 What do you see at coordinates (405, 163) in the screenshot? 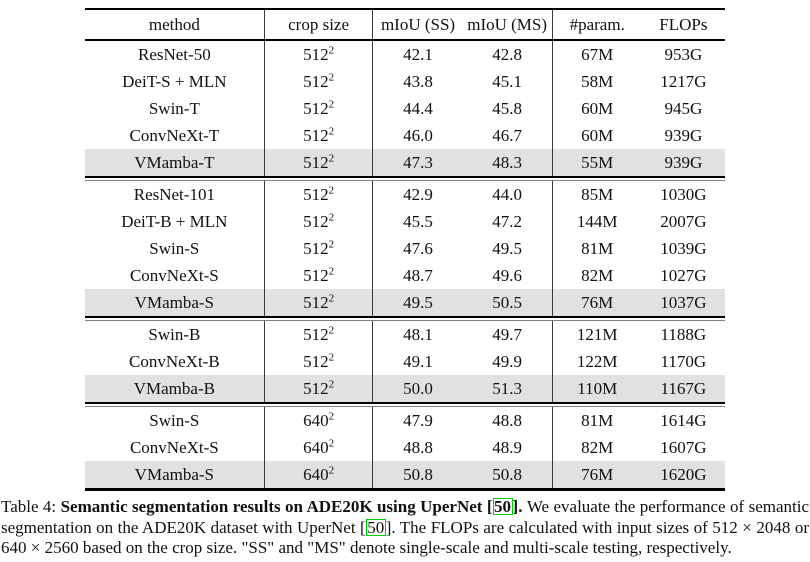
I see `table-row: VMamba-T 5122 47.3 48.3 55M 939G` at bounding box center [405, 163].